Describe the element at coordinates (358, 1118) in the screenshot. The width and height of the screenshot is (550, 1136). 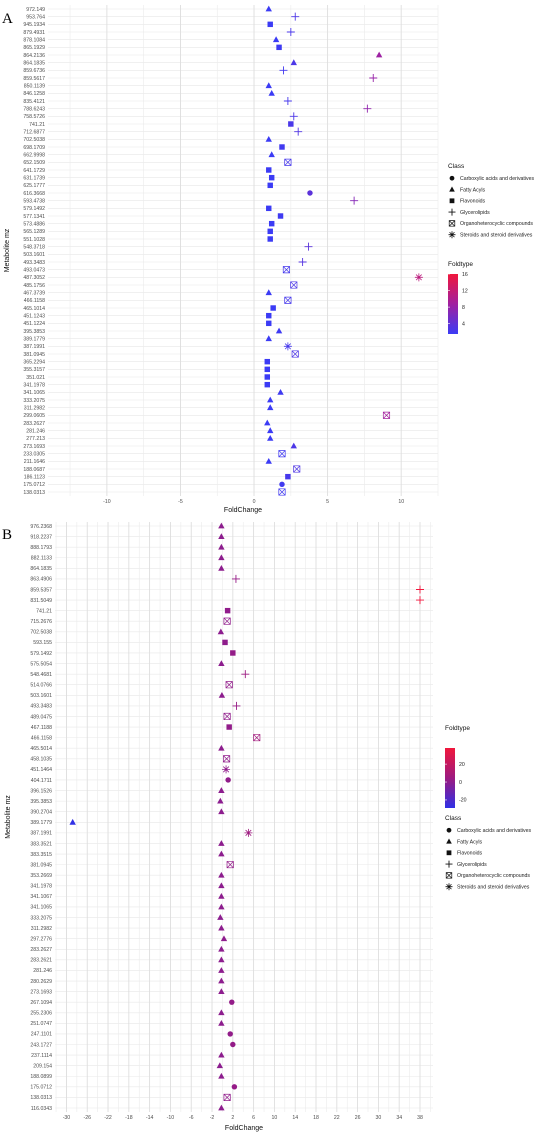
I see `x-tick-label: 26` at that location.